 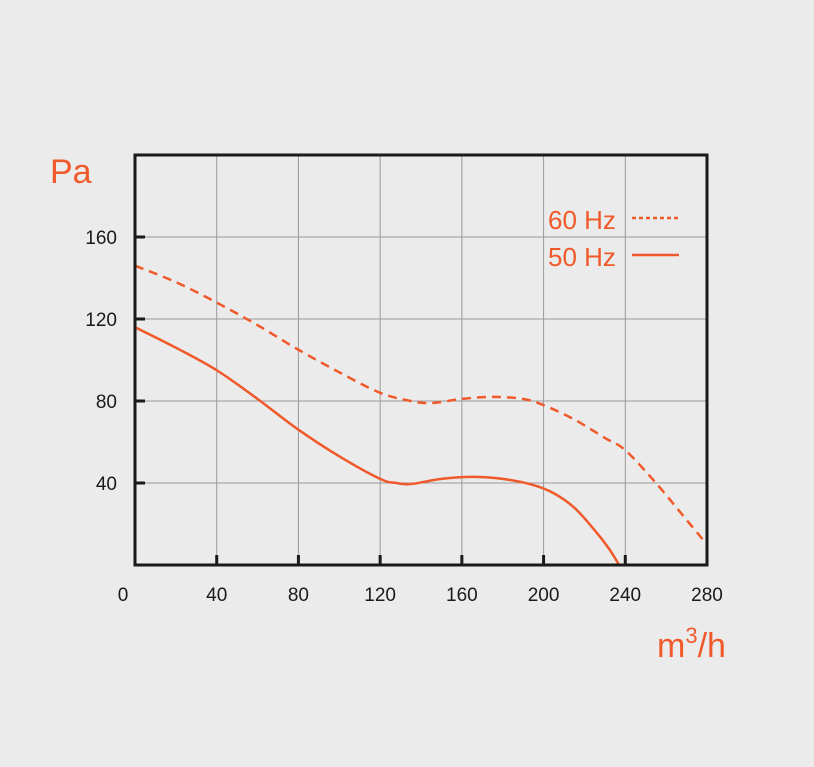 I want to click on y-tick-label: 80, so click(x=106, y=402).